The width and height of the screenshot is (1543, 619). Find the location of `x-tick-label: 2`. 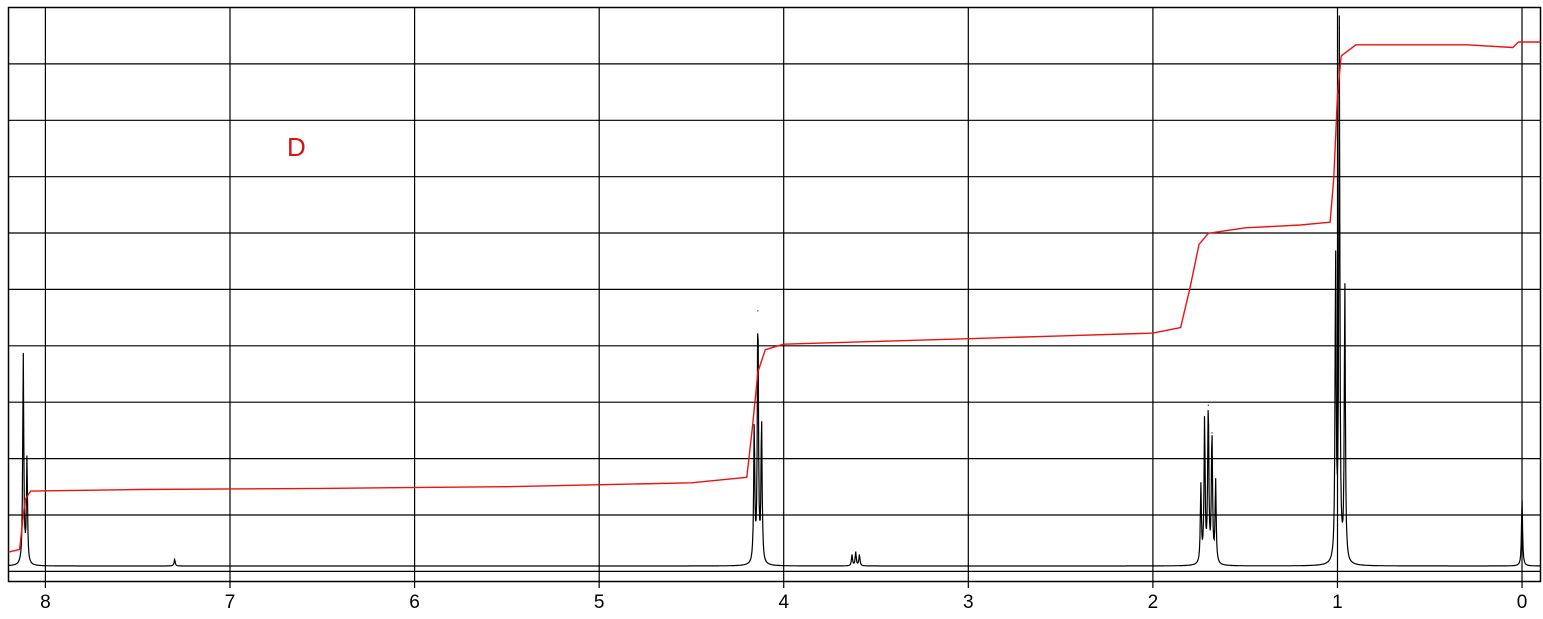

x-tick-label: 2 is located at coordinates (1153, 602).